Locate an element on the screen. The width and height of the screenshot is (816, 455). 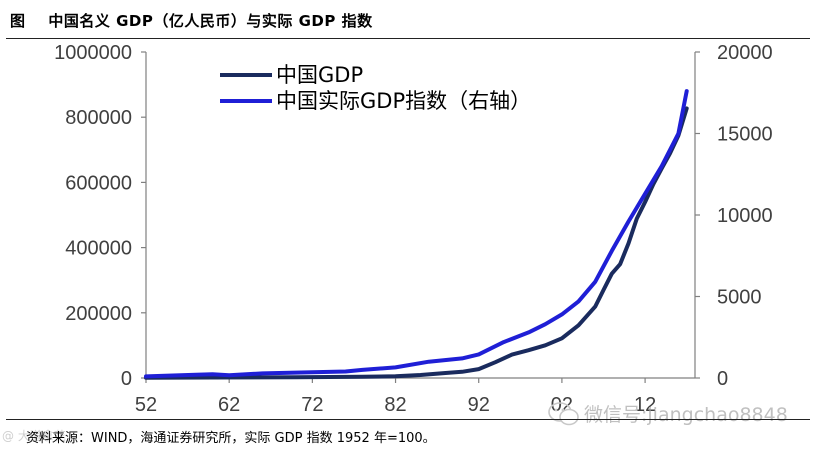
wechat-icon is located at coordinates (564, 416).